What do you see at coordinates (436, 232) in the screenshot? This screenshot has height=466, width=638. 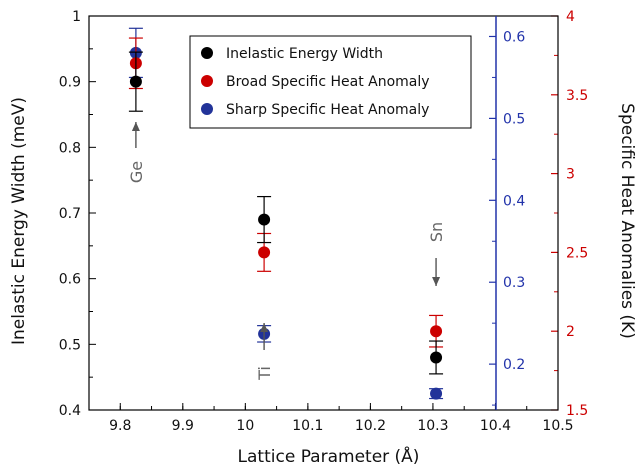 I see `annotation-label: Sn` at bounding box center [436, 232].